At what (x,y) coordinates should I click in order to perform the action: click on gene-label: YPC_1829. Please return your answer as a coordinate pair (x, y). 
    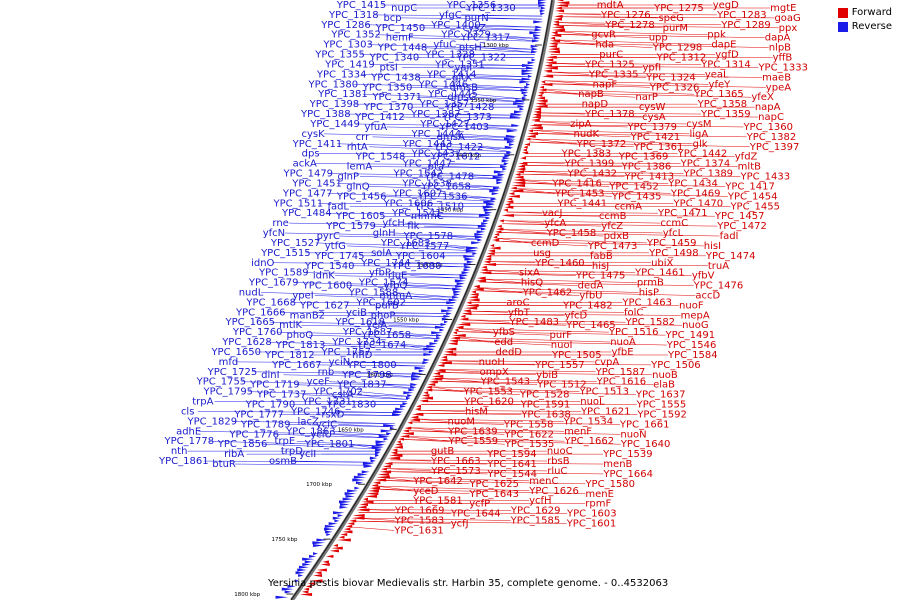
    Looking at the image, I should click on (212, 421).